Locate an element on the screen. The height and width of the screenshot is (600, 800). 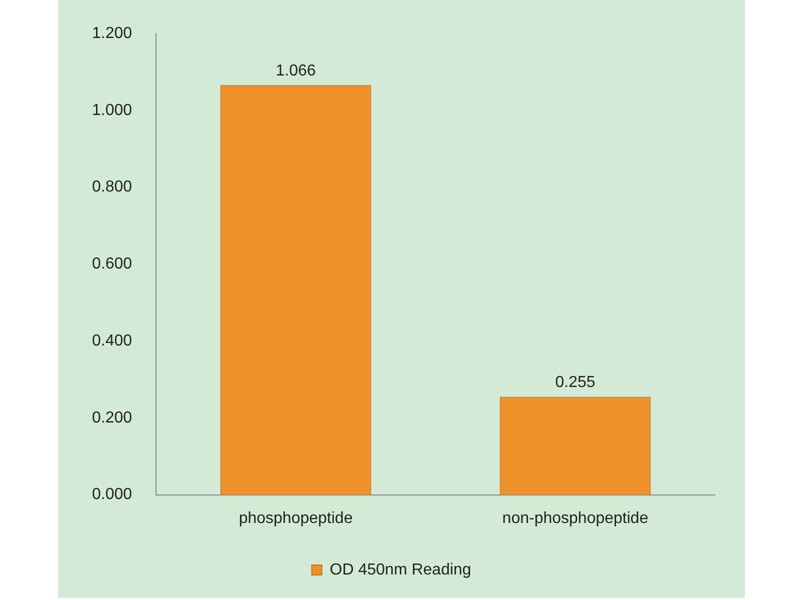
x-tick-label: non-phosphopeptide is located at coordinates (575, 518).